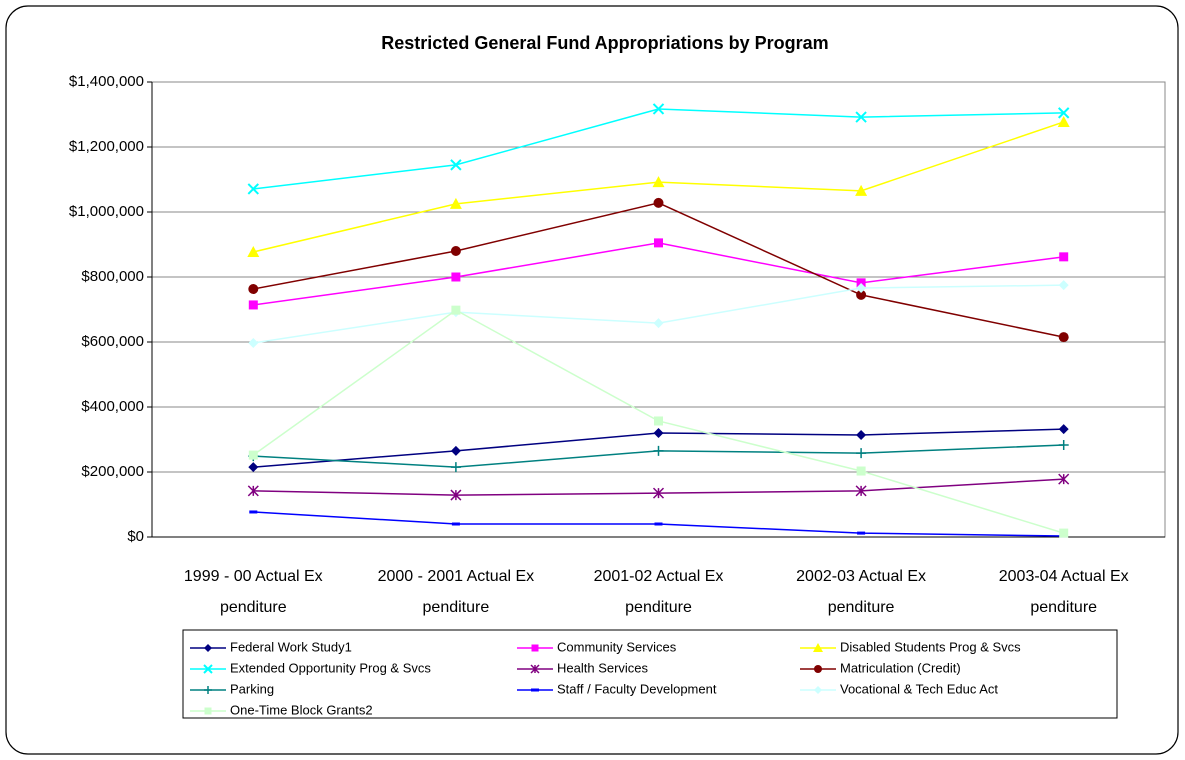 The width and height of the screenshot is (1185, 760). What do you see at coordinates (1063, 592) in the screenshot?
I see `x-tick-label: 2003-04 Actual Ex penditure` at bounding box center [1063, 592].